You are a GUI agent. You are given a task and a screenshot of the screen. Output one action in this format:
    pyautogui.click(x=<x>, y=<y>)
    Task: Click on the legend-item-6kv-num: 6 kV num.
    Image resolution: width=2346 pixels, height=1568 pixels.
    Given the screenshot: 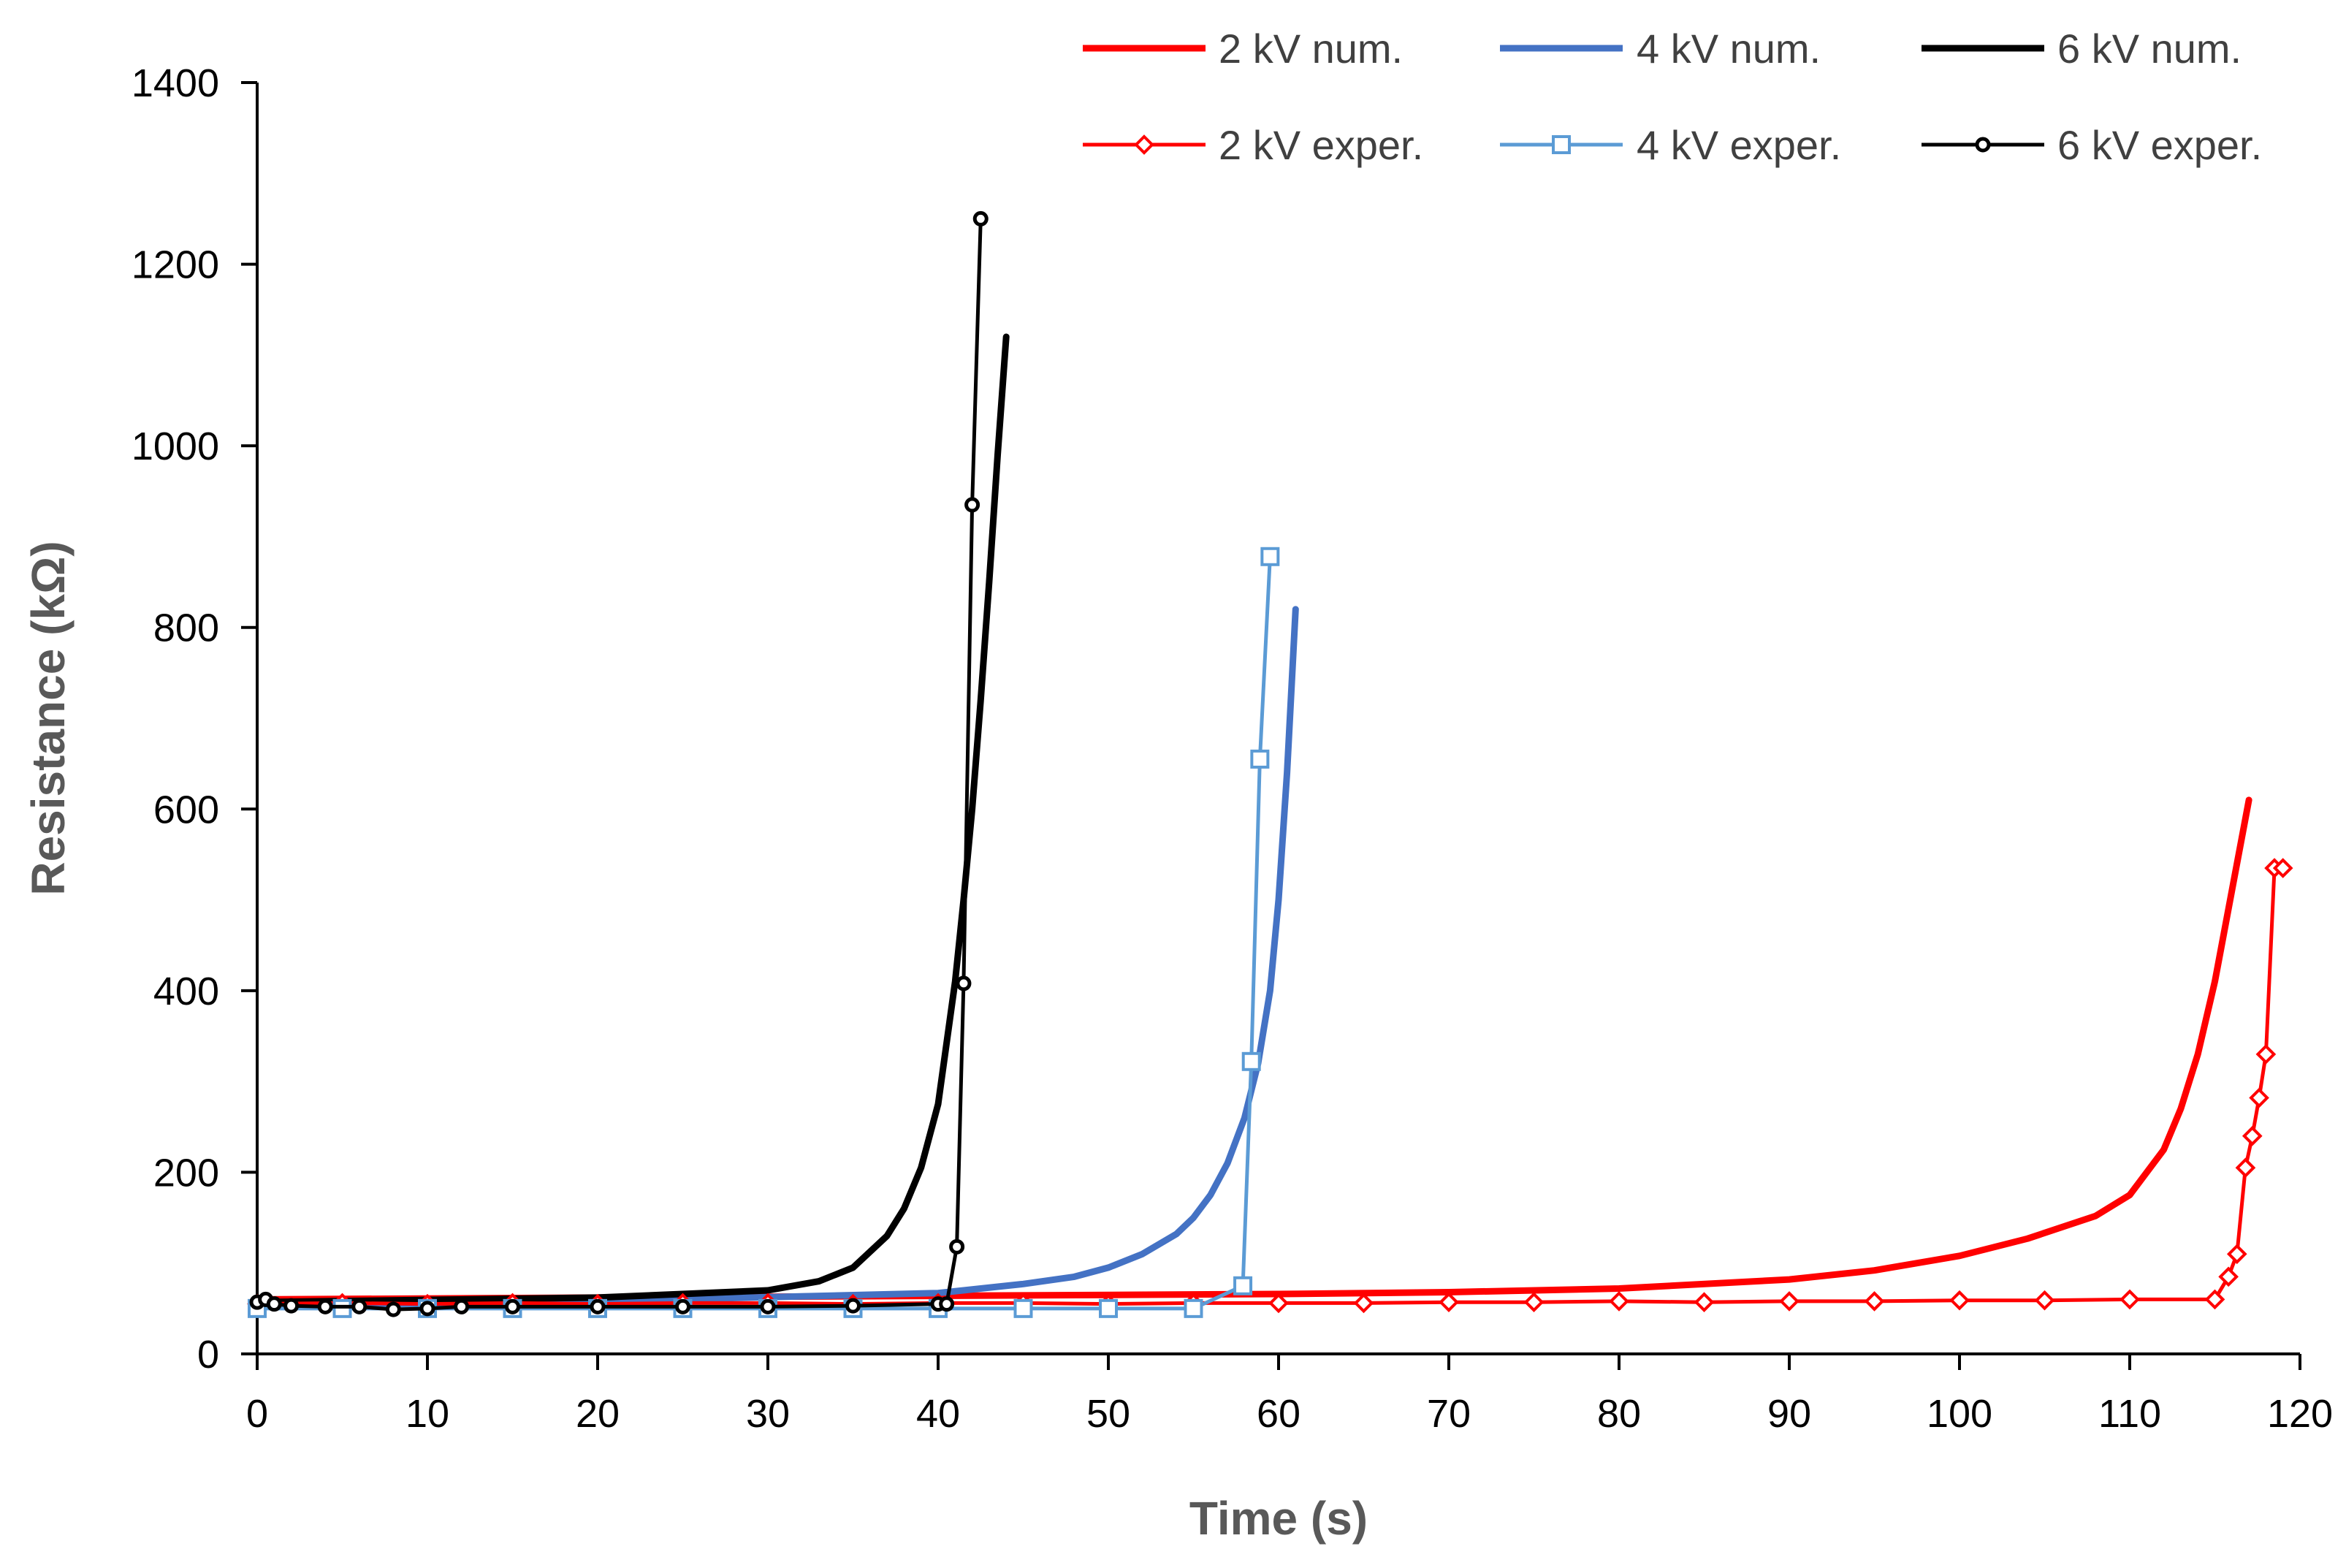 What is the action you would take?
    pyautogui.click(x=2082, y=49)
    